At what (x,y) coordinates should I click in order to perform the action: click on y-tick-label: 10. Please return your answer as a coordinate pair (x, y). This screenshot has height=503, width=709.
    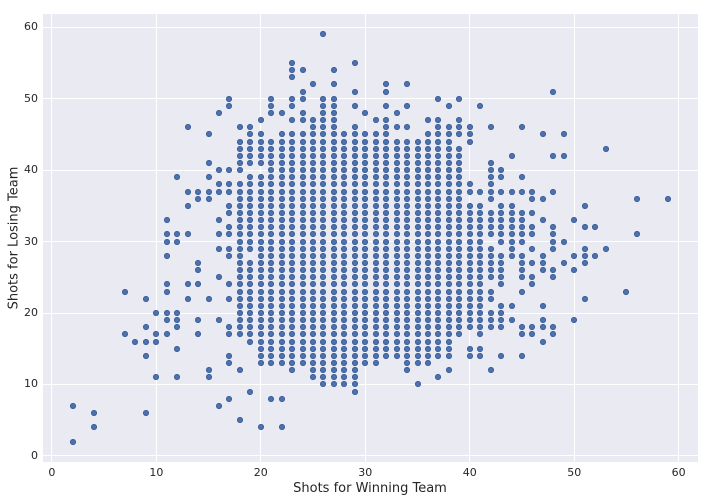
    Looking at the image, I should click on (31, 384).